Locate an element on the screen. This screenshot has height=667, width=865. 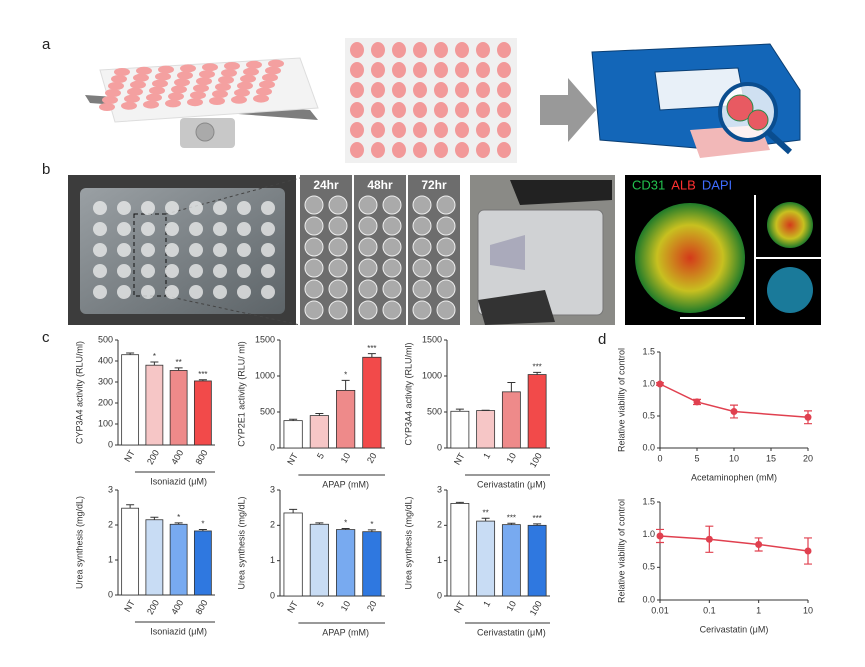
stain-label: DAPI is located at coordinates (717, 184).